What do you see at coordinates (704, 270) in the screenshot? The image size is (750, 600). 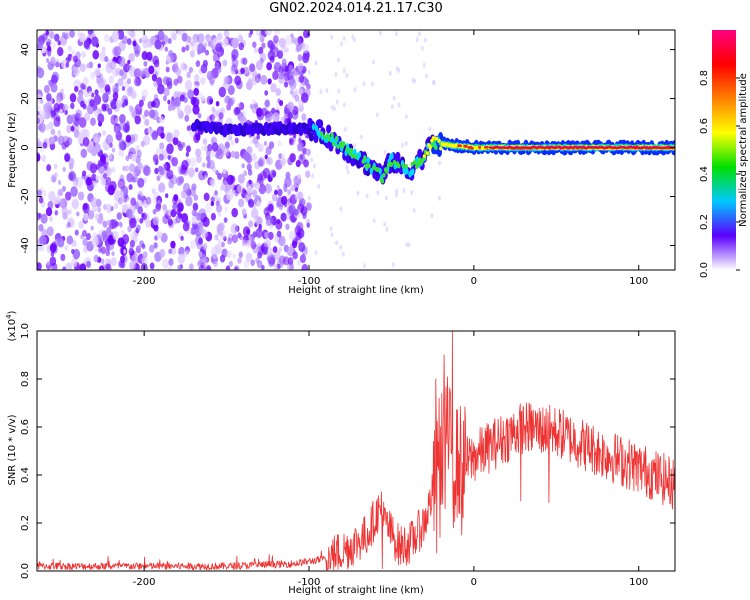 I see `colorbar-tick-label: 0.0` at bounding box center [704, 270].